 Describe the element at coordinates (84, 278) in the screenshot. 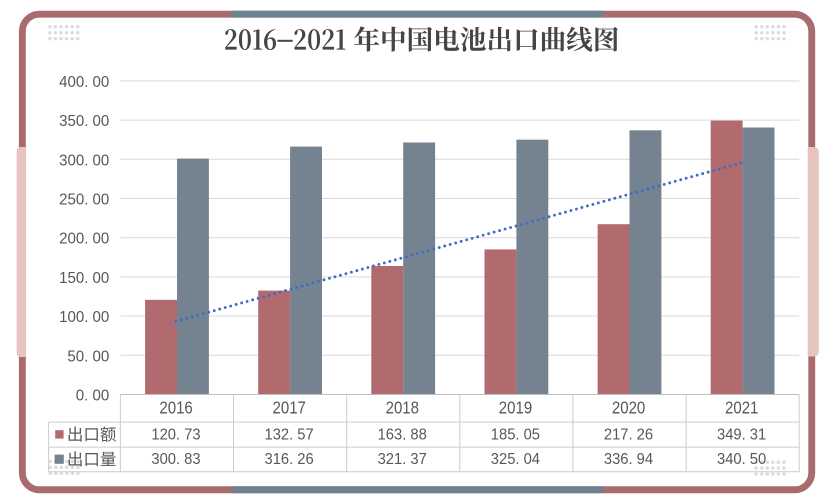

I see `svg-text: 150. 00` at that location.